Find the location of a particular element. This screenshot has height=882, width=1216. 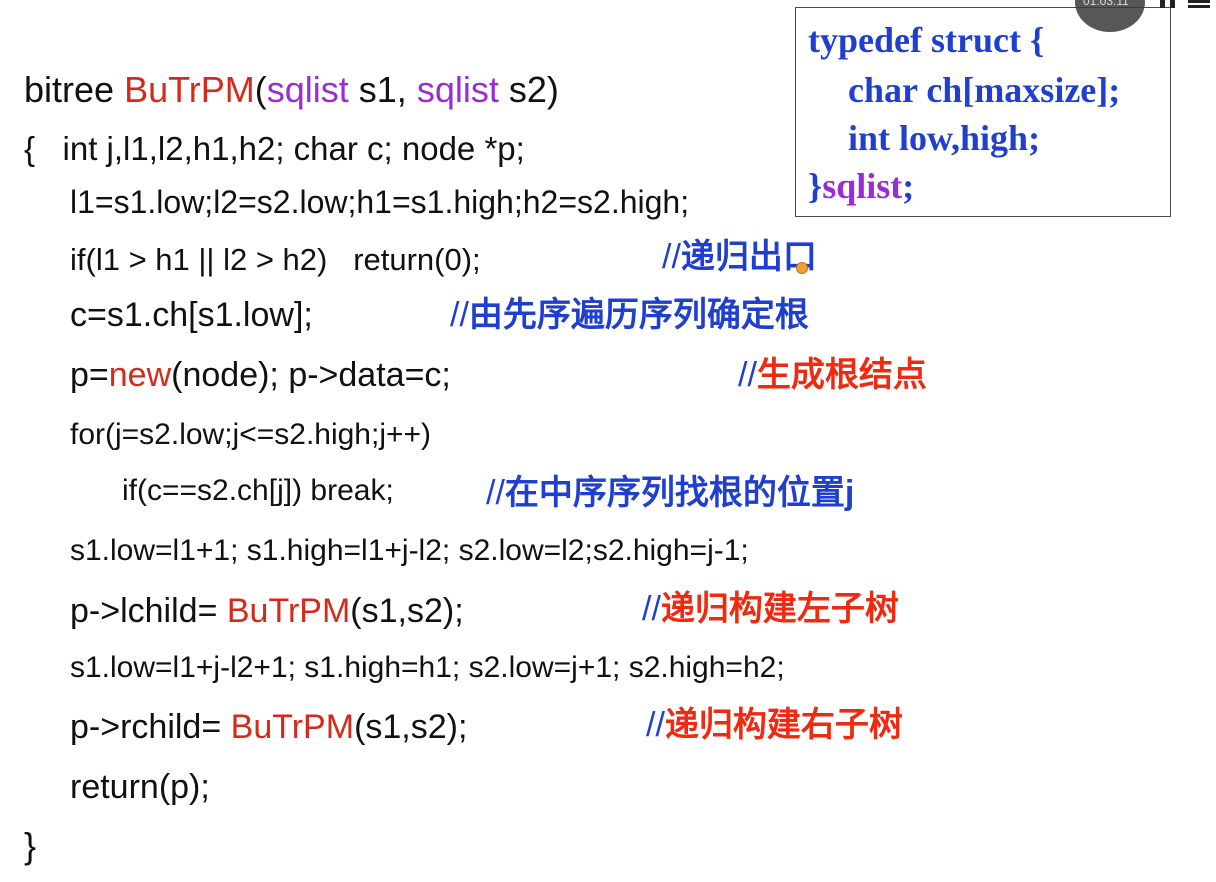

code-line-right-child: p->rchild= BuTrPM(s1,s2); is located at coordinates (268, 727).